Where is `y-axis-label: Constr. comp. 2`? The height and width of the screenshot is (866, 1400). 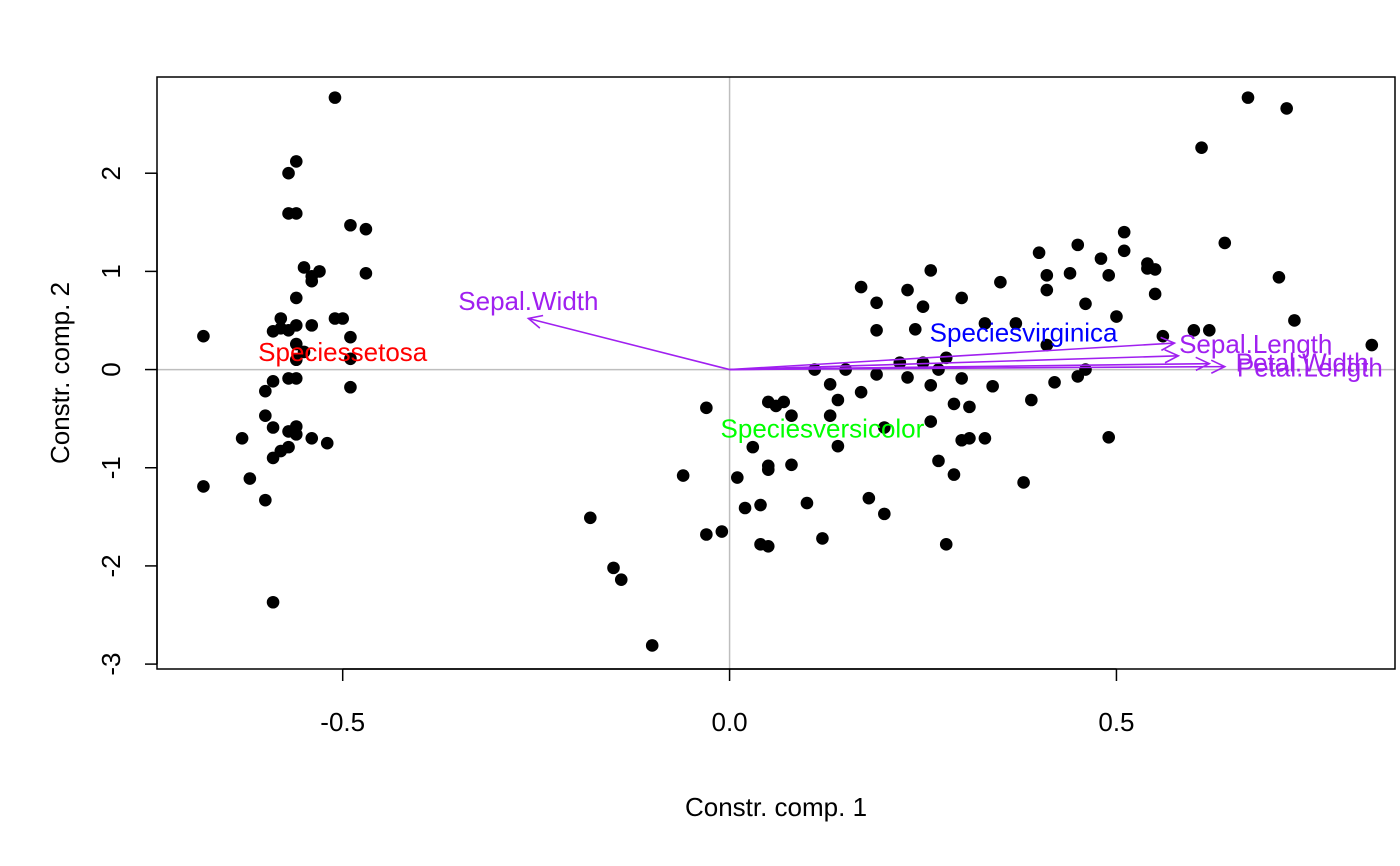
y-axis-label: Constr. comp. 2 is located at coordinates (60, 373).